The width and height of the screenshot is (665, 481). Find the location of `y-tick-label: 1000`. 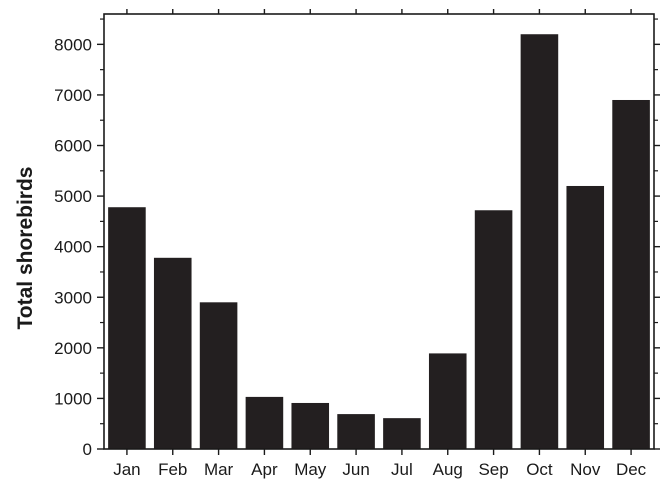

y-tick-label: 1000 is located at coordinates (73, 398).